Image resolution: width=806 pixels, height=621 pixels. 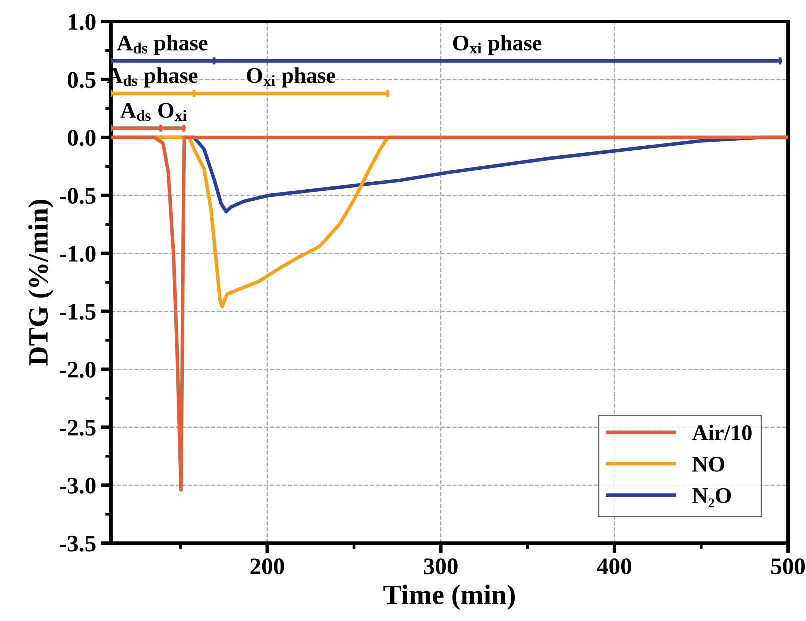 What do you see at coordinates (78, 254) in the screenshot?
I see `y-tick-label: -1.0` at bounding box center [78, 254].